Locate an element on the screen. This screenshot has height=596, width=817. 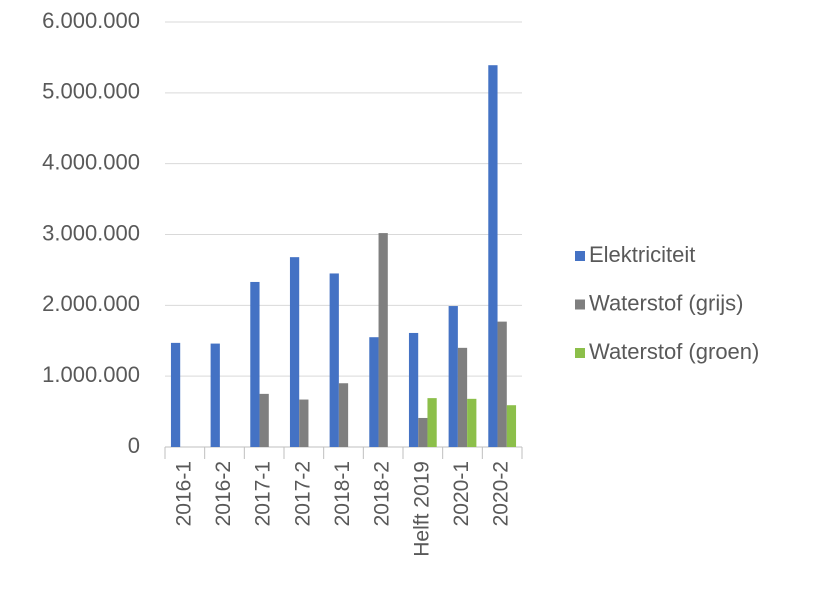
x-tick-label: 2018-1 is located at coordinates (342, 493).